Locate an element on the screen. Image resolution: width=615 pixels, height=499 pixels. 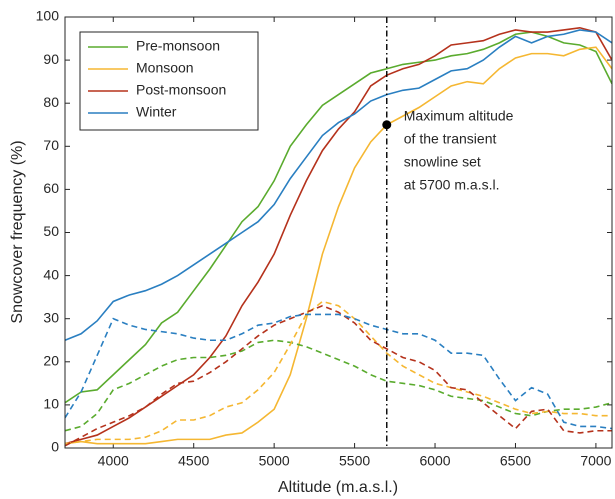
y-tick-label: 50 is located at coordinates (51, 231).